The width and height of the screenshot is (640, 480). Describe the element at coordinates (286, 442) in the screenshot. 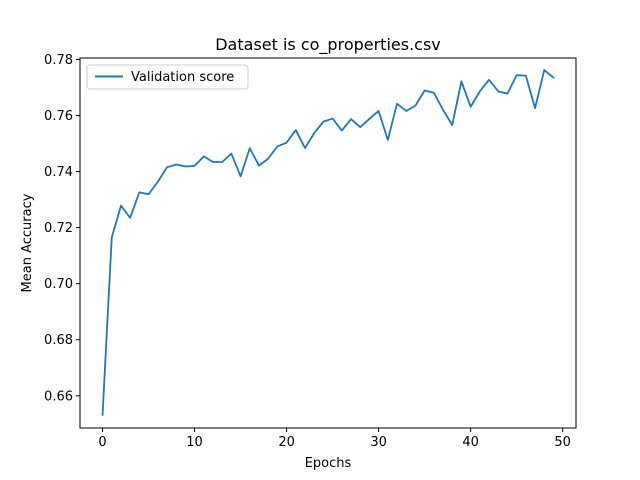

I see `x-tick-label: 20` at that location.